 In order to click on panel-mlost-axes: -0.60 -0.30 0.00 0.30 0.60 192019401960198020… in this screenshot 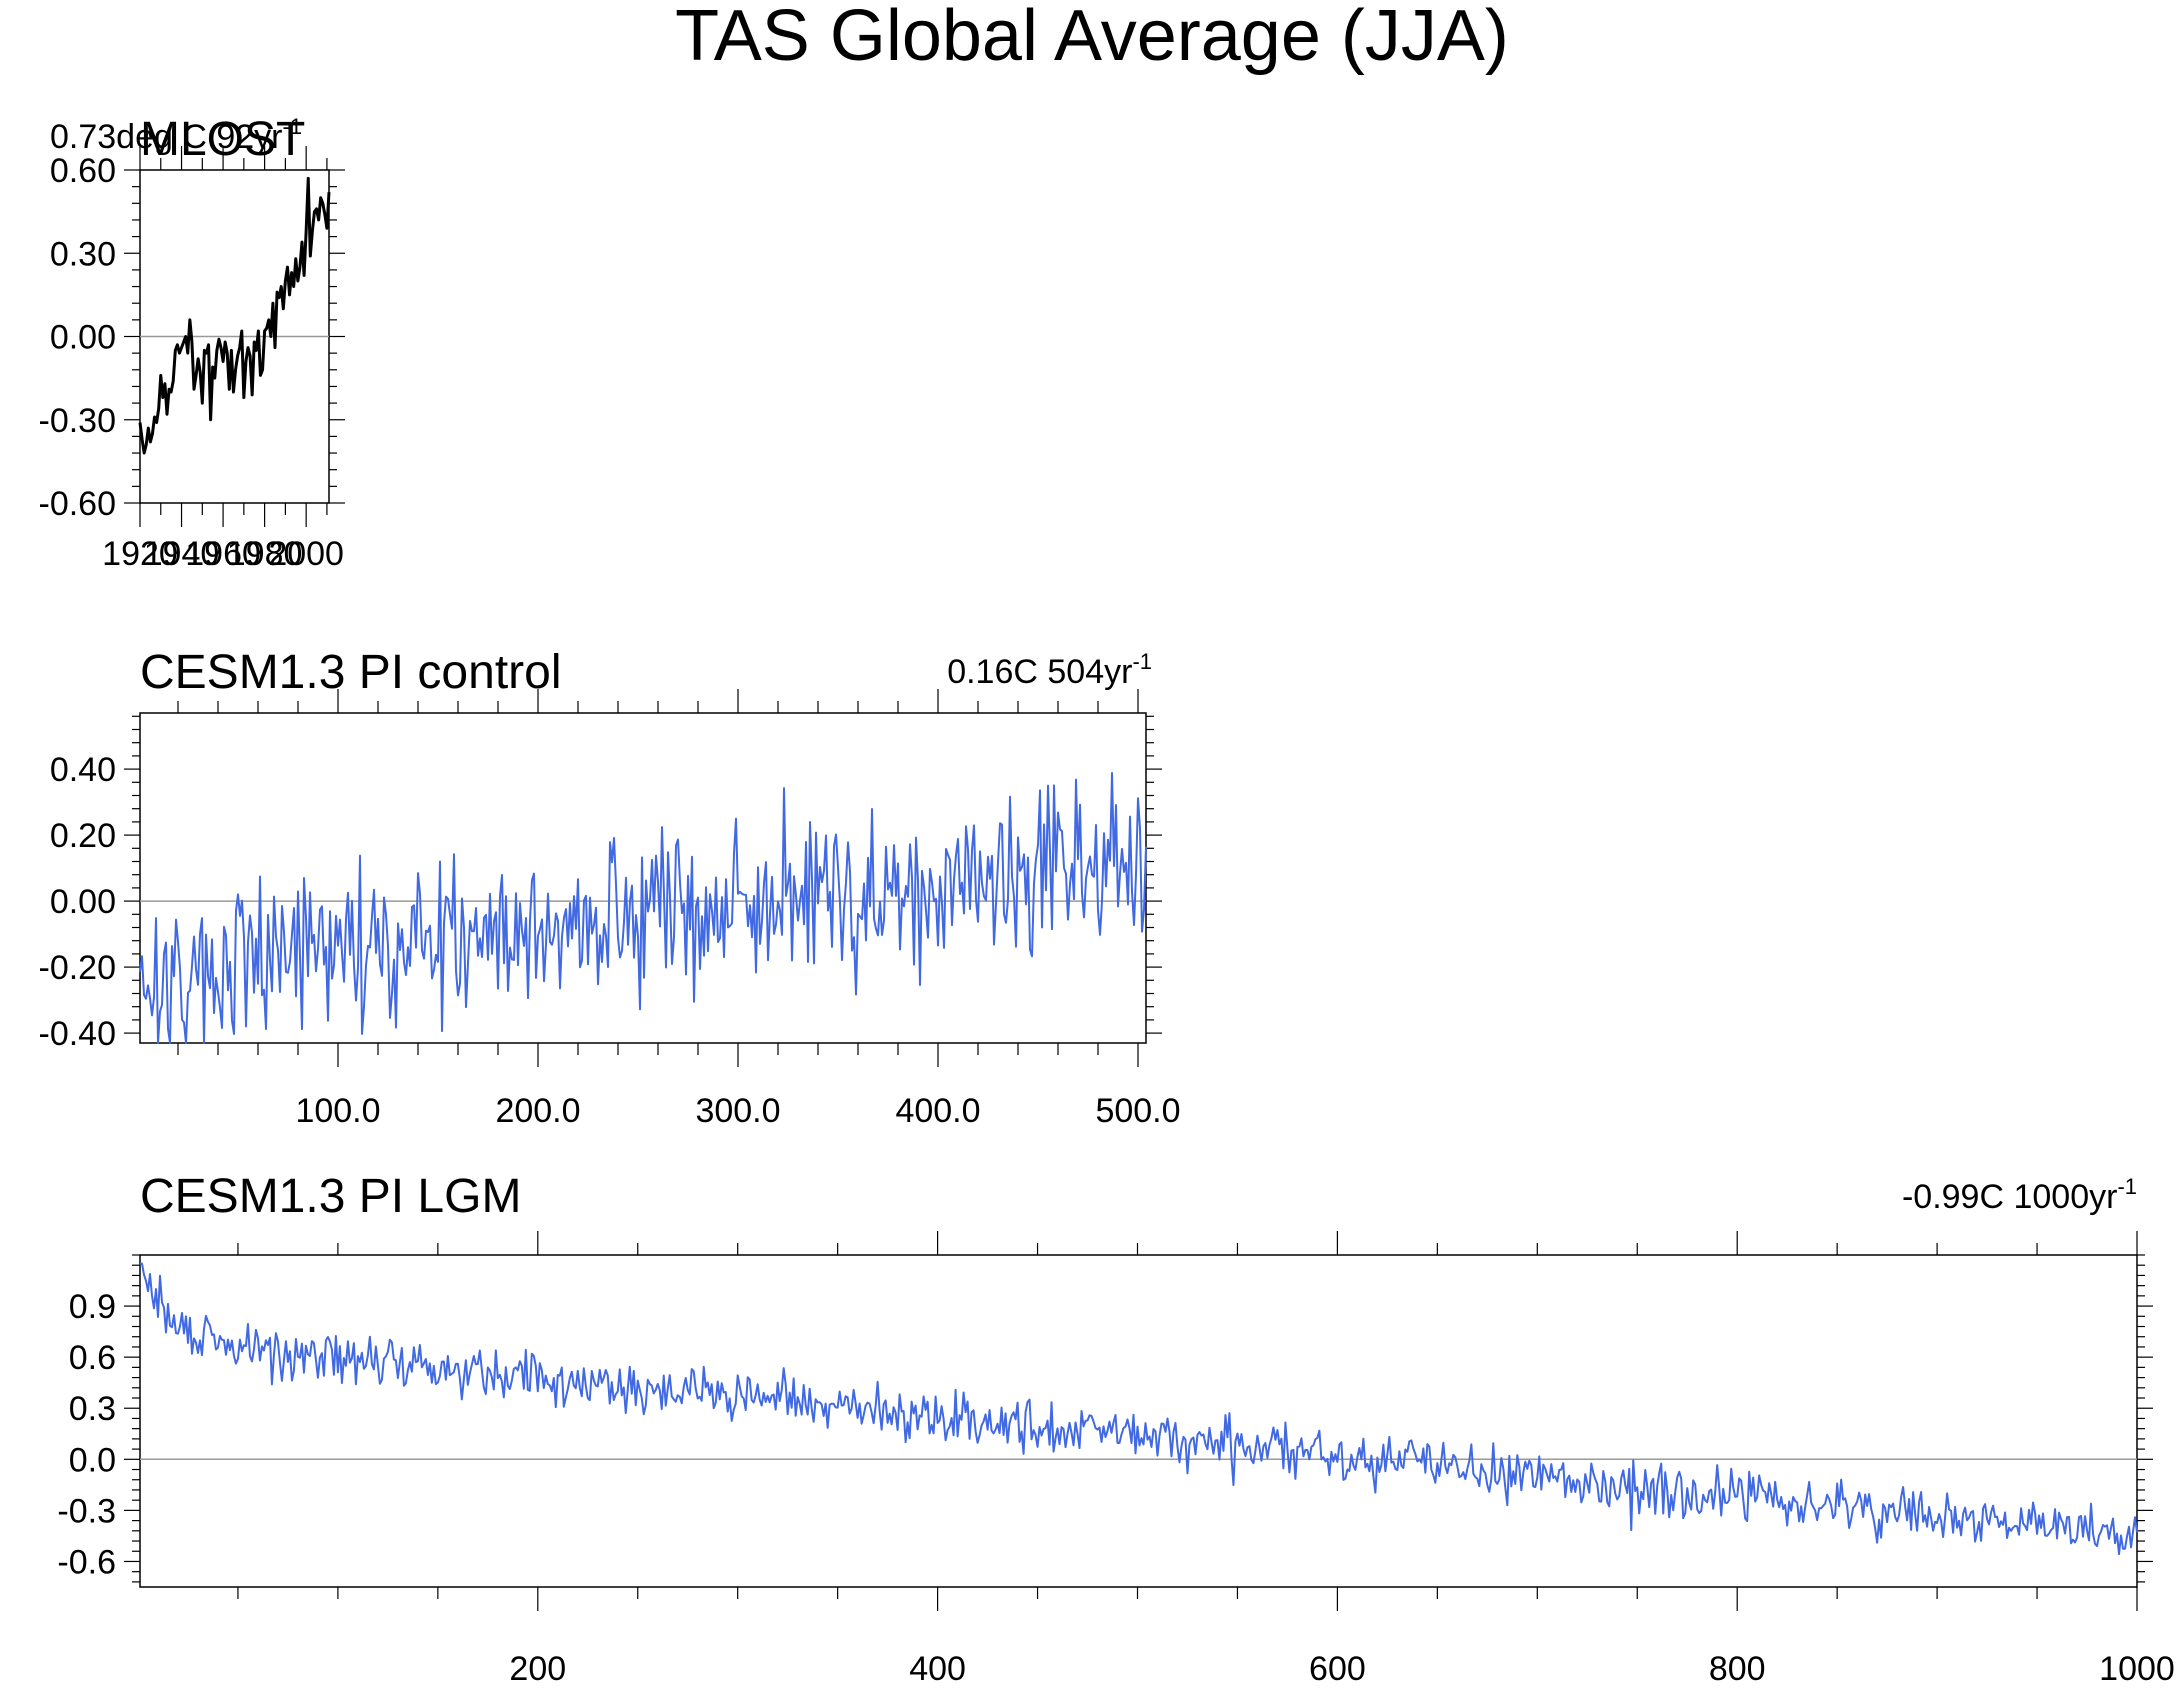, I will do `click(192, 359)`.